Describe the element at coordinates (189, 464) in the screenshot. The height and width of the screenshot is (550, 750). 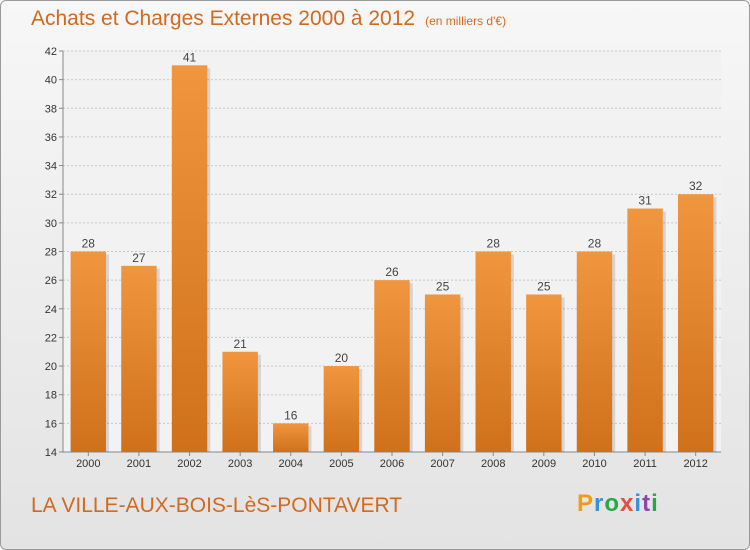
I see `x-tick-label: 2002` at that location.